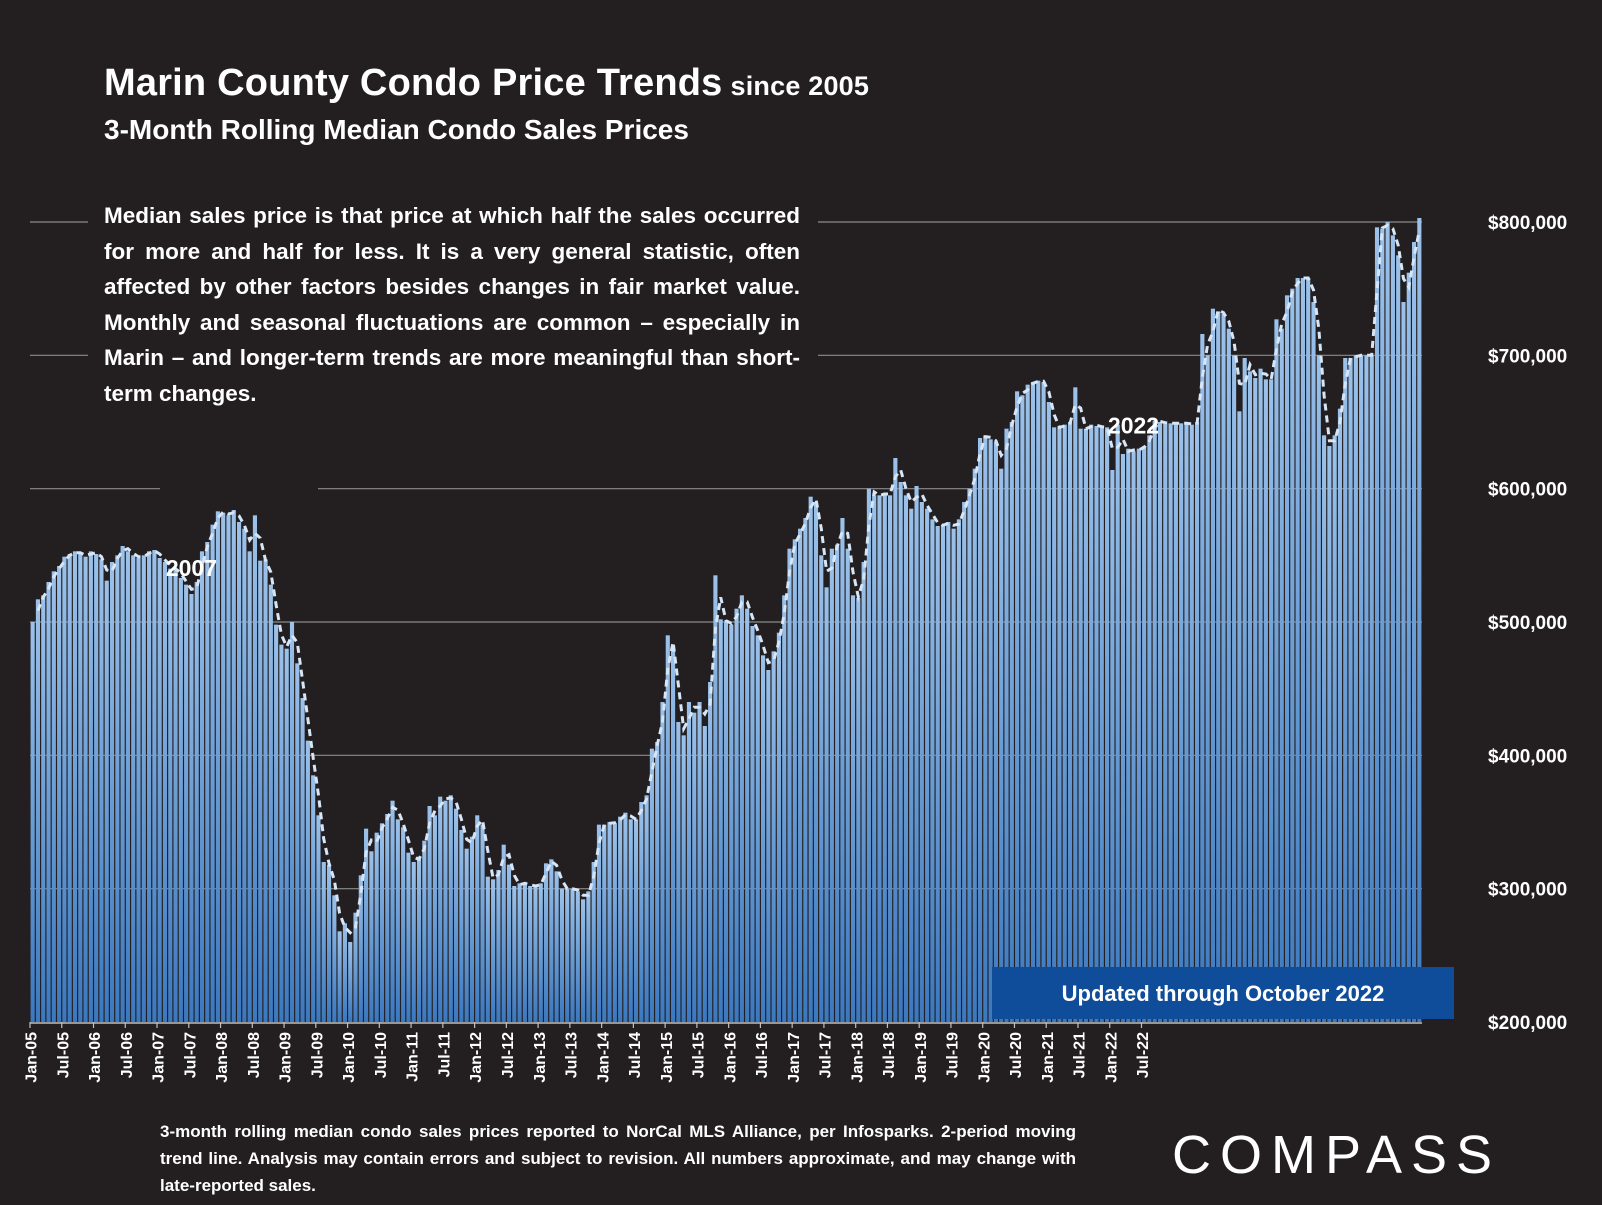 The height and width of the screenshot is (1205, 1602). I want to click on x-tick-label: Jan-14, so click(603, 1057).